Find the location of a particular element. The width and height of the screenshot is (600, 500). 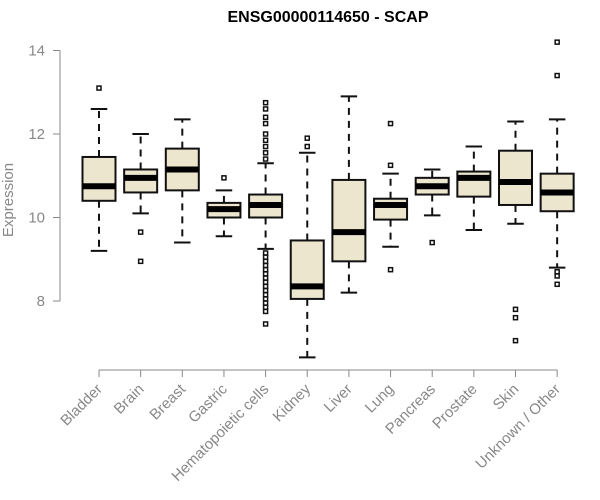

box-group-bladder is located at coordinates (99, 168).